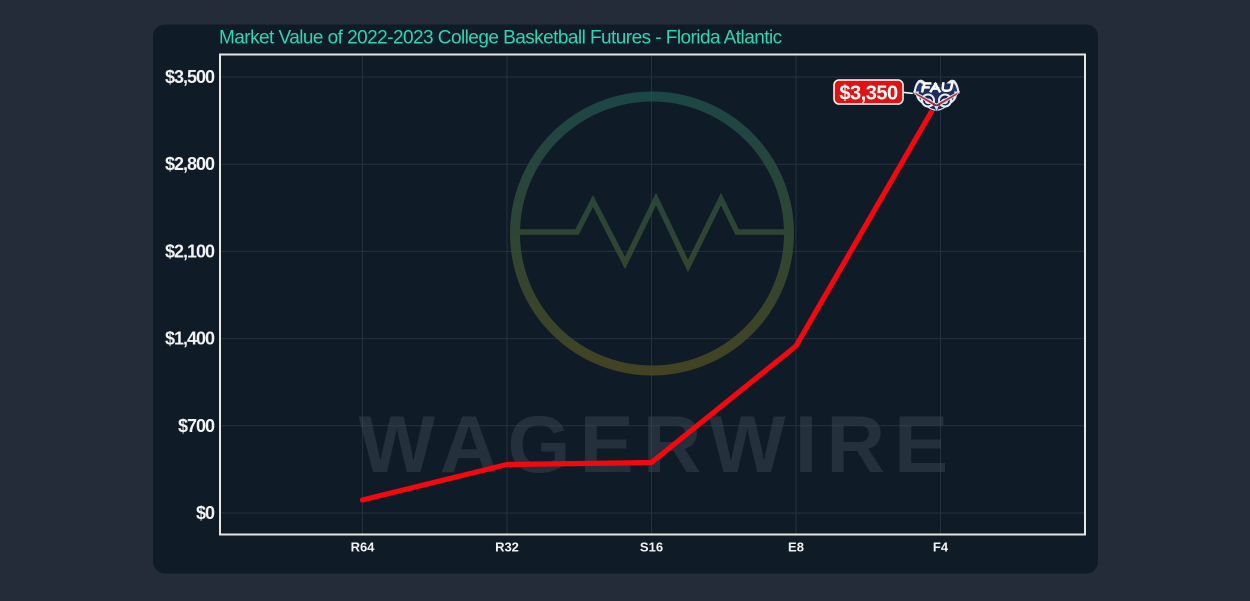 The width and height of the screenshot is (1250, 601). What do you see at coordinates (507, 547) in the screenshot?
I see `svg-text: R32` at bounding box center [507, 547].